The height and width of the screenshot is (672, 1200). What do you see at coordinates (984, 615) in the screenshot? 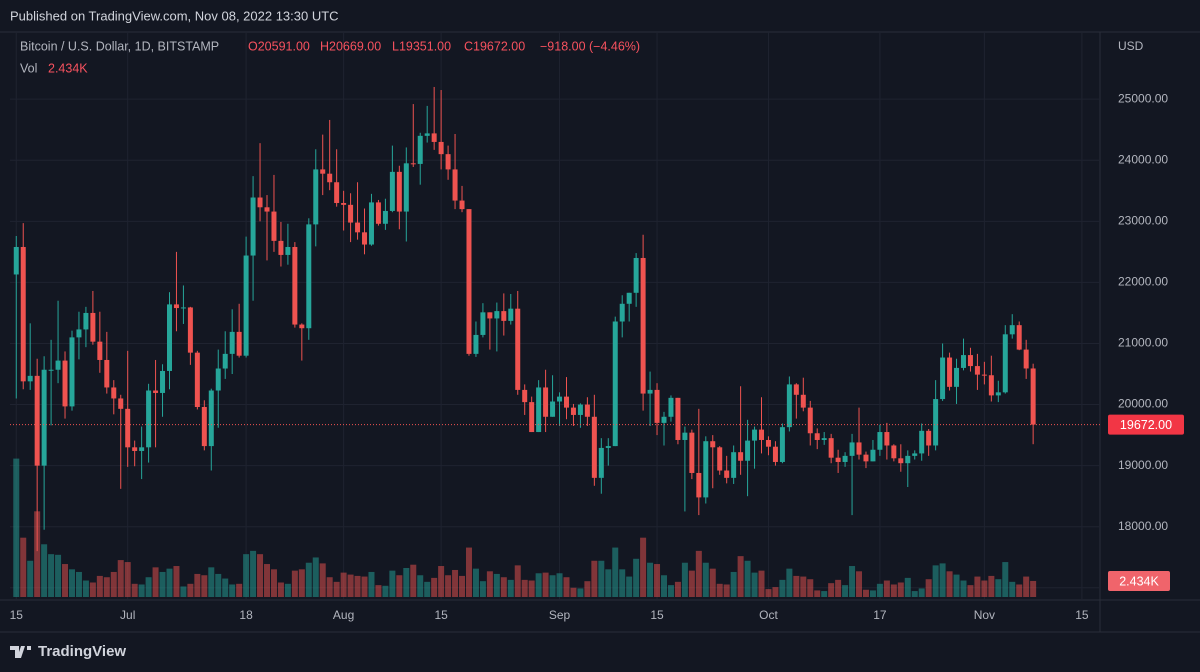
I see `x-tick-label: Nov` at bounding box center [984, 615].